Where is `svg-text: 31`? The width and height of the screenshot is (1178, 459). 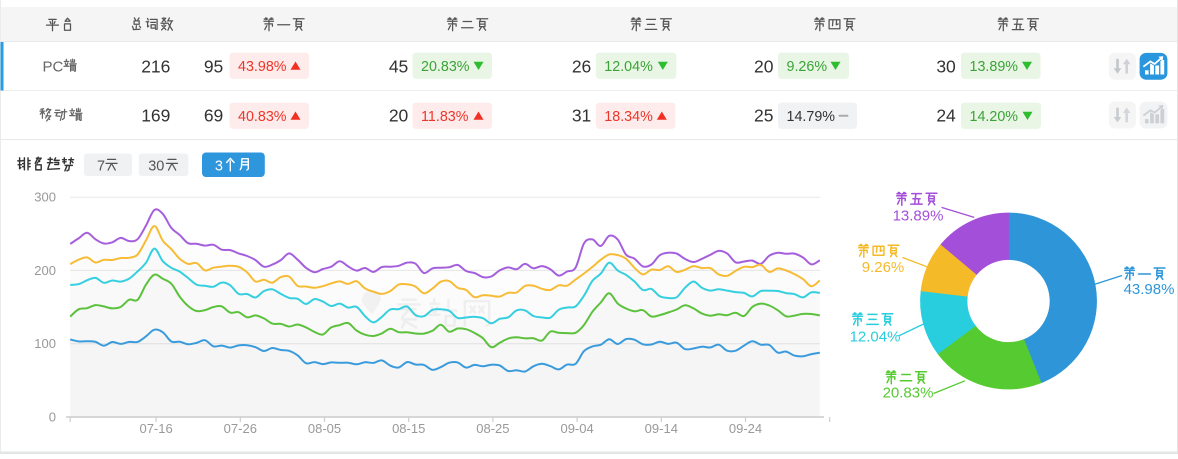 svg-text: 31 is located at coordinates (581, 116).